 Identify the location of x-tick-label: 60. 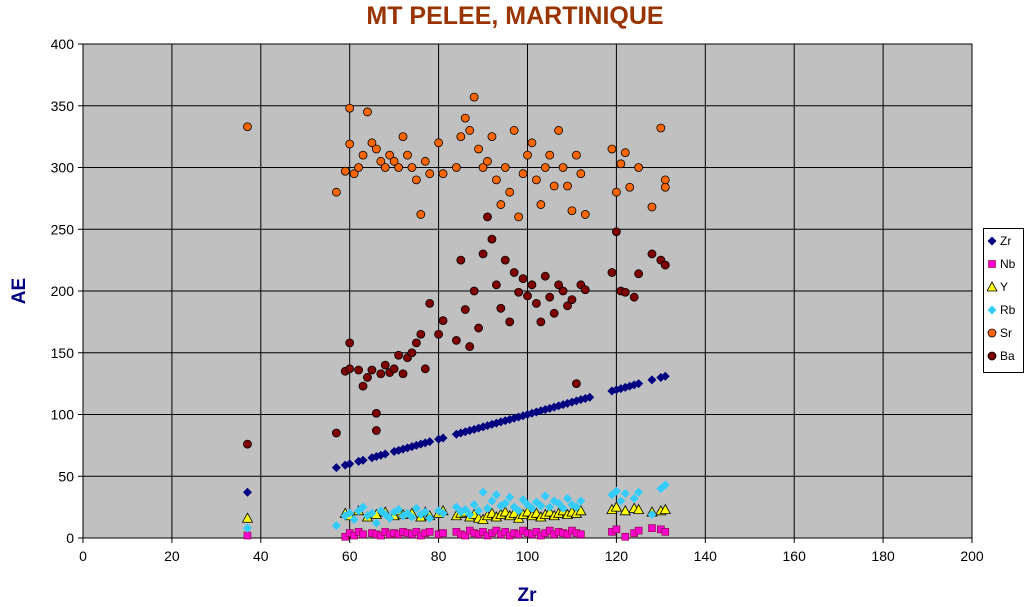
(350, 556).